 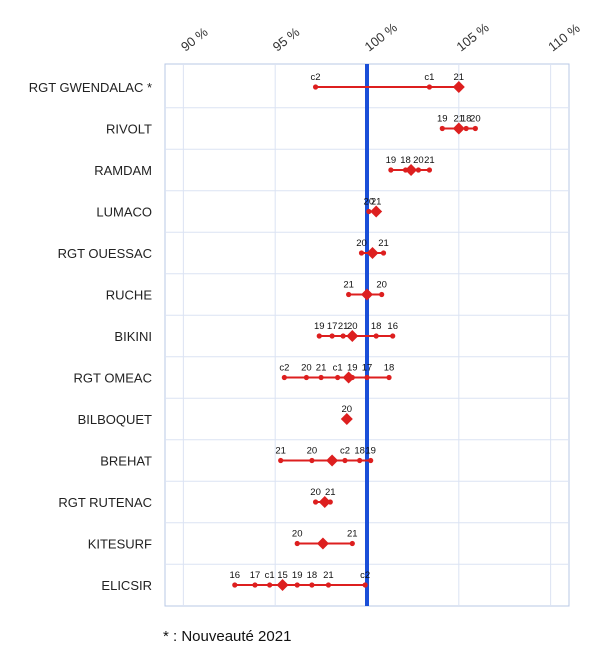 I want to click on category-label: RUCHE, so click(x=129, y=295).